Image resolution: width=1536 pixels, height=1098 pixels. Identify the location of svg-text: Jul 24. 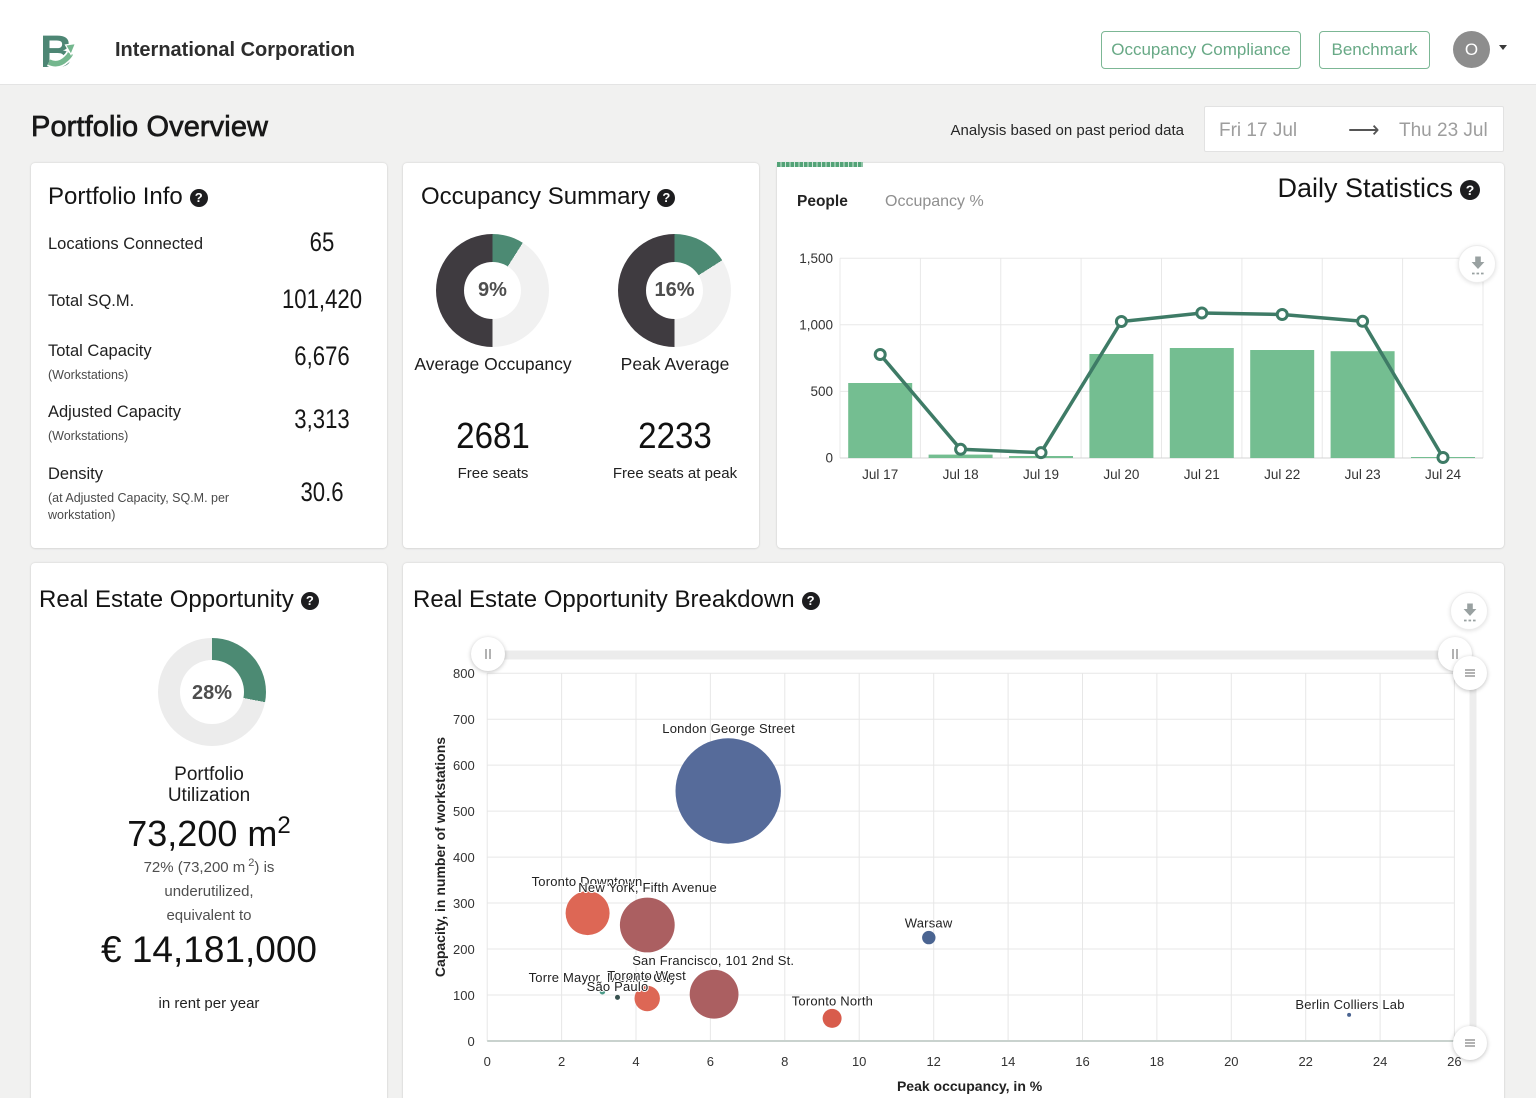
(1443, 474).